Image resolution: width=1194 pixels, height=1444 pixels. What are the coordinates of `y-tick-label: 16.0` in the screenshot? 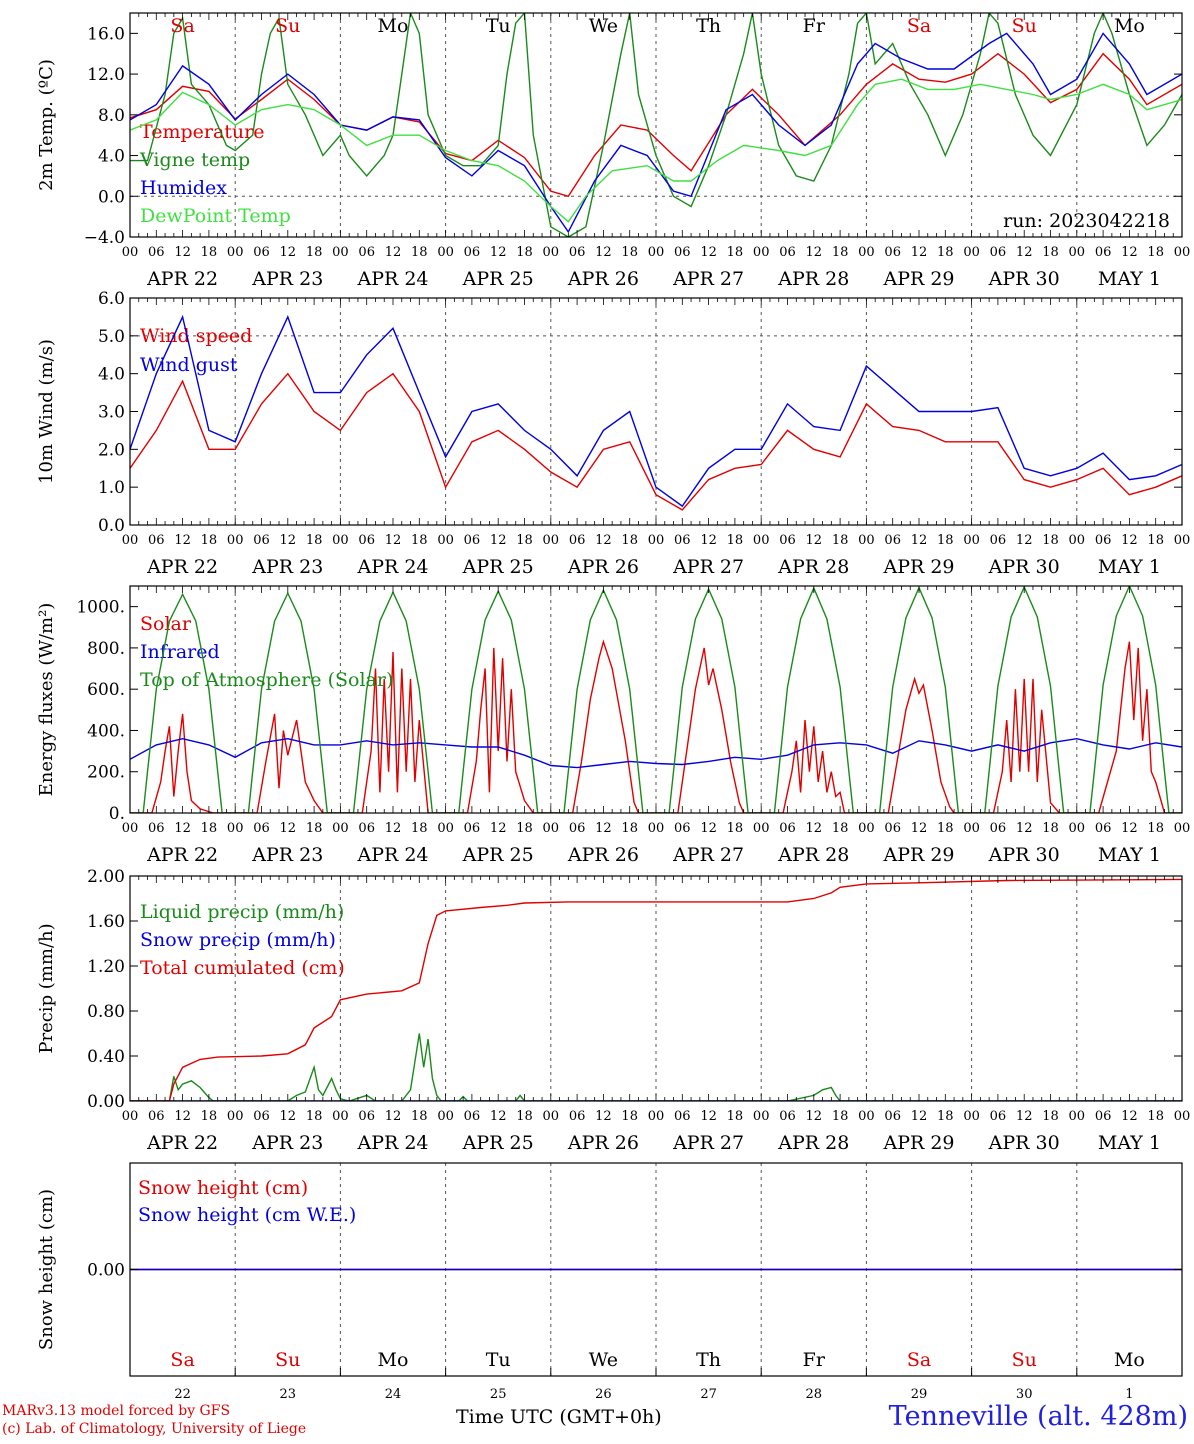 It's located at (106, 34).